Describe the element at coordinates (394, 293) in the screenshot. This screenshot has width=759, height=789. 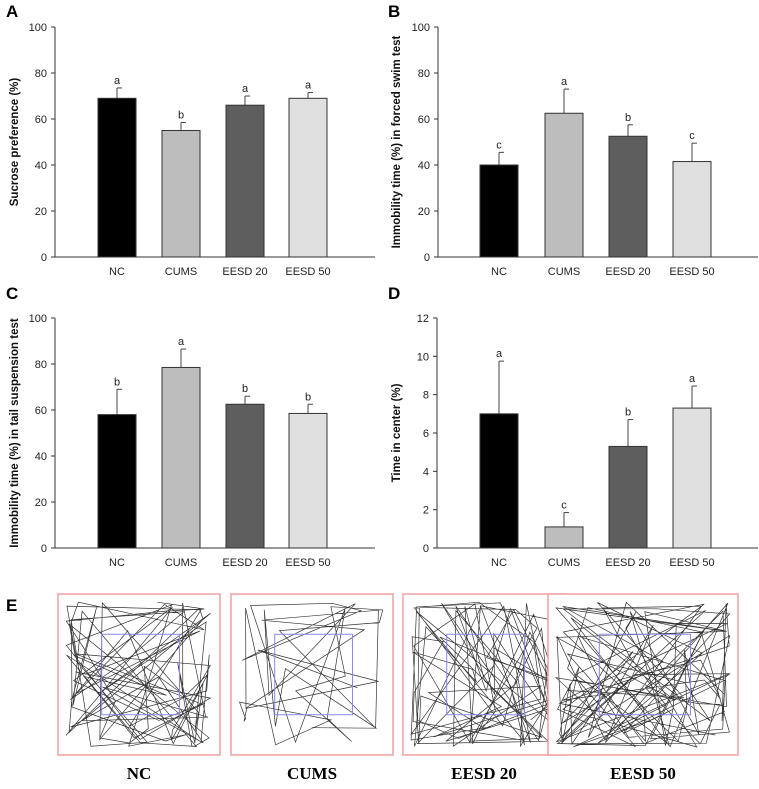
I see `panel-label: D` at that location.